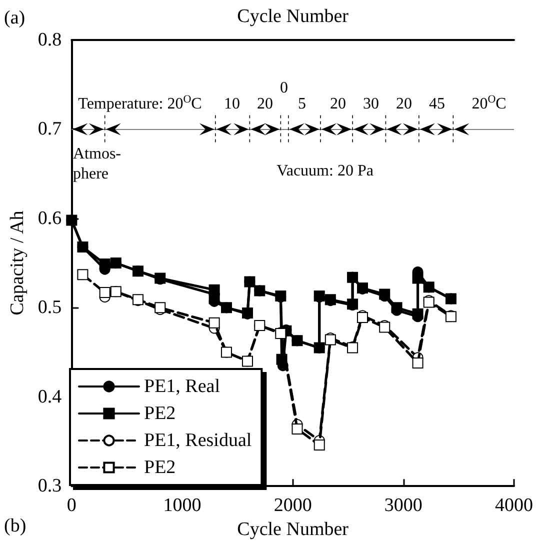  What do you see at coordinates (182, 505) in the screenshot?
I see `x-tick-label: 1000` at bounding box center [182, 505].